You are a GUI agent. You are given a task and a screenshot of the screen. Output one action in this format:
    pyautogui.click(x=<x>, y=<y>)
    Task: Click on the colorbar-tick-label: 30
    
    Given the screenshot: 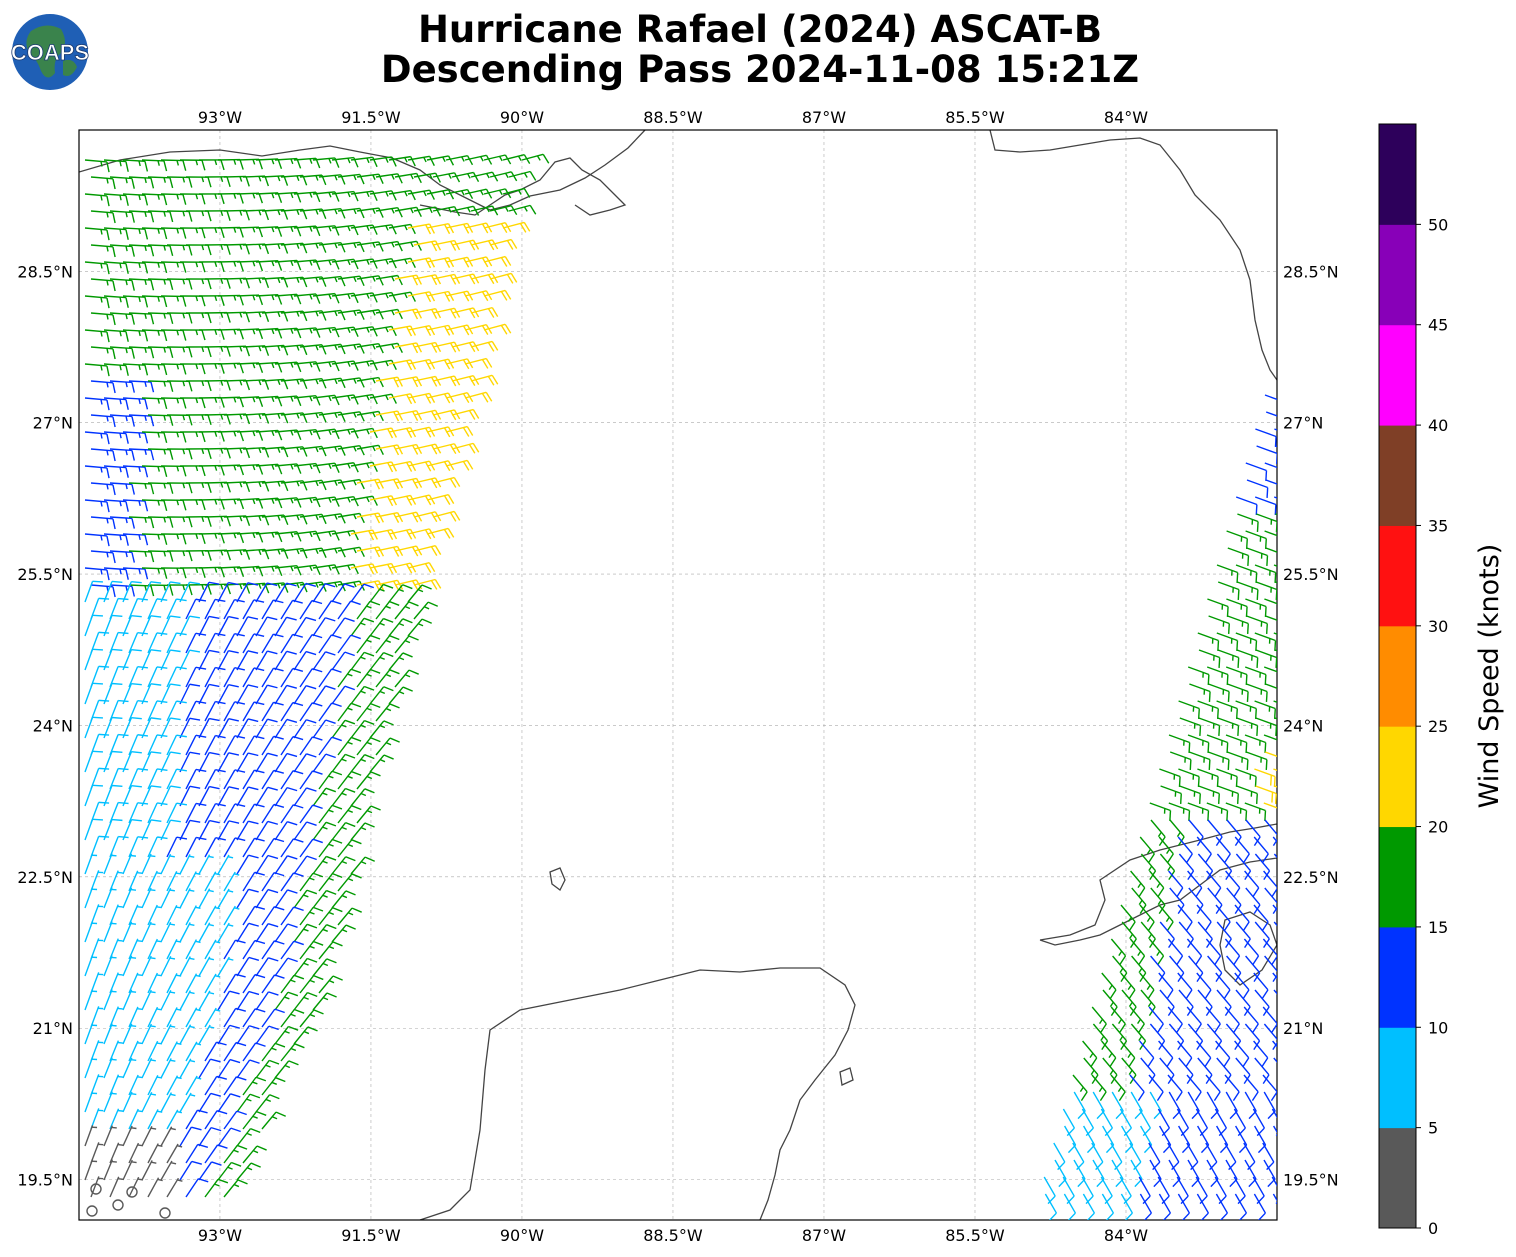 What is the action you would take?
    pyautogui.click(x=1438, y=626)
    